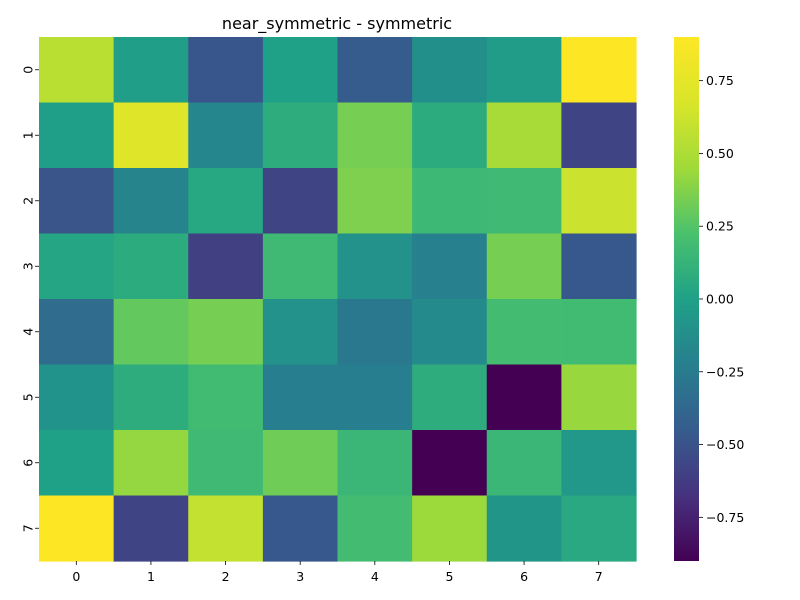 The width and height of the screenshot is (800, 600). Describe the element at coordinates (28, 135) in the screenshot. I see `y-tick-label: 1` at that location.